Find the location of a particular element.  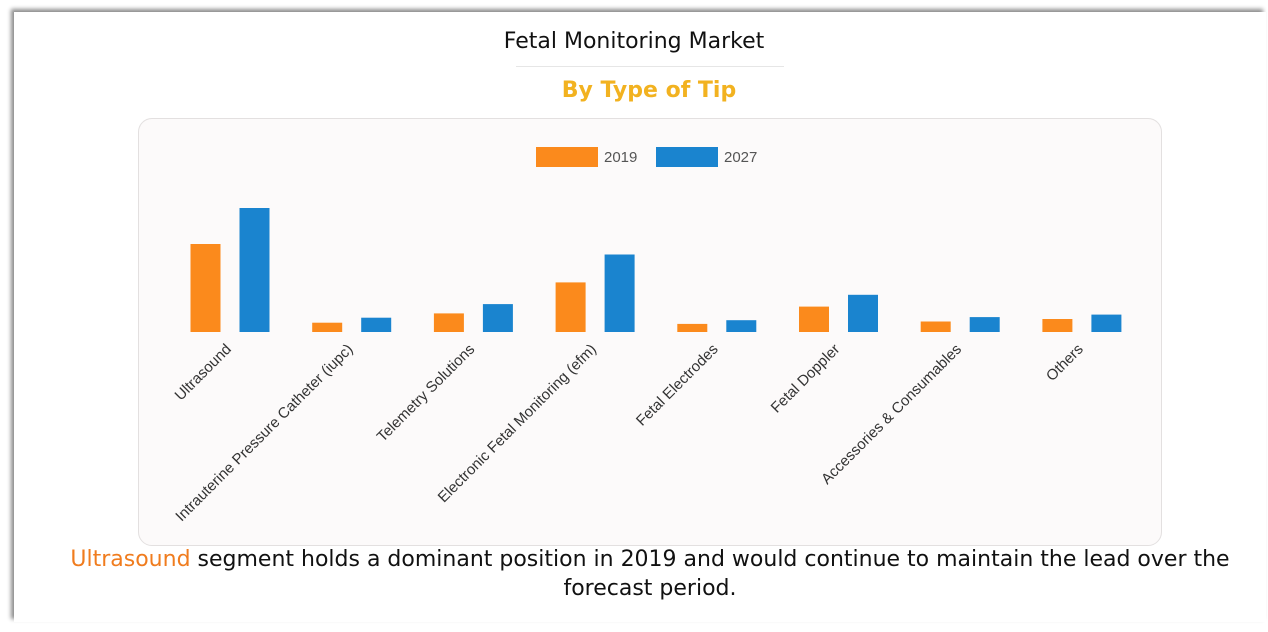

x-tick-label-7: Accessories & Consumables is located at coordinates (891, 414).